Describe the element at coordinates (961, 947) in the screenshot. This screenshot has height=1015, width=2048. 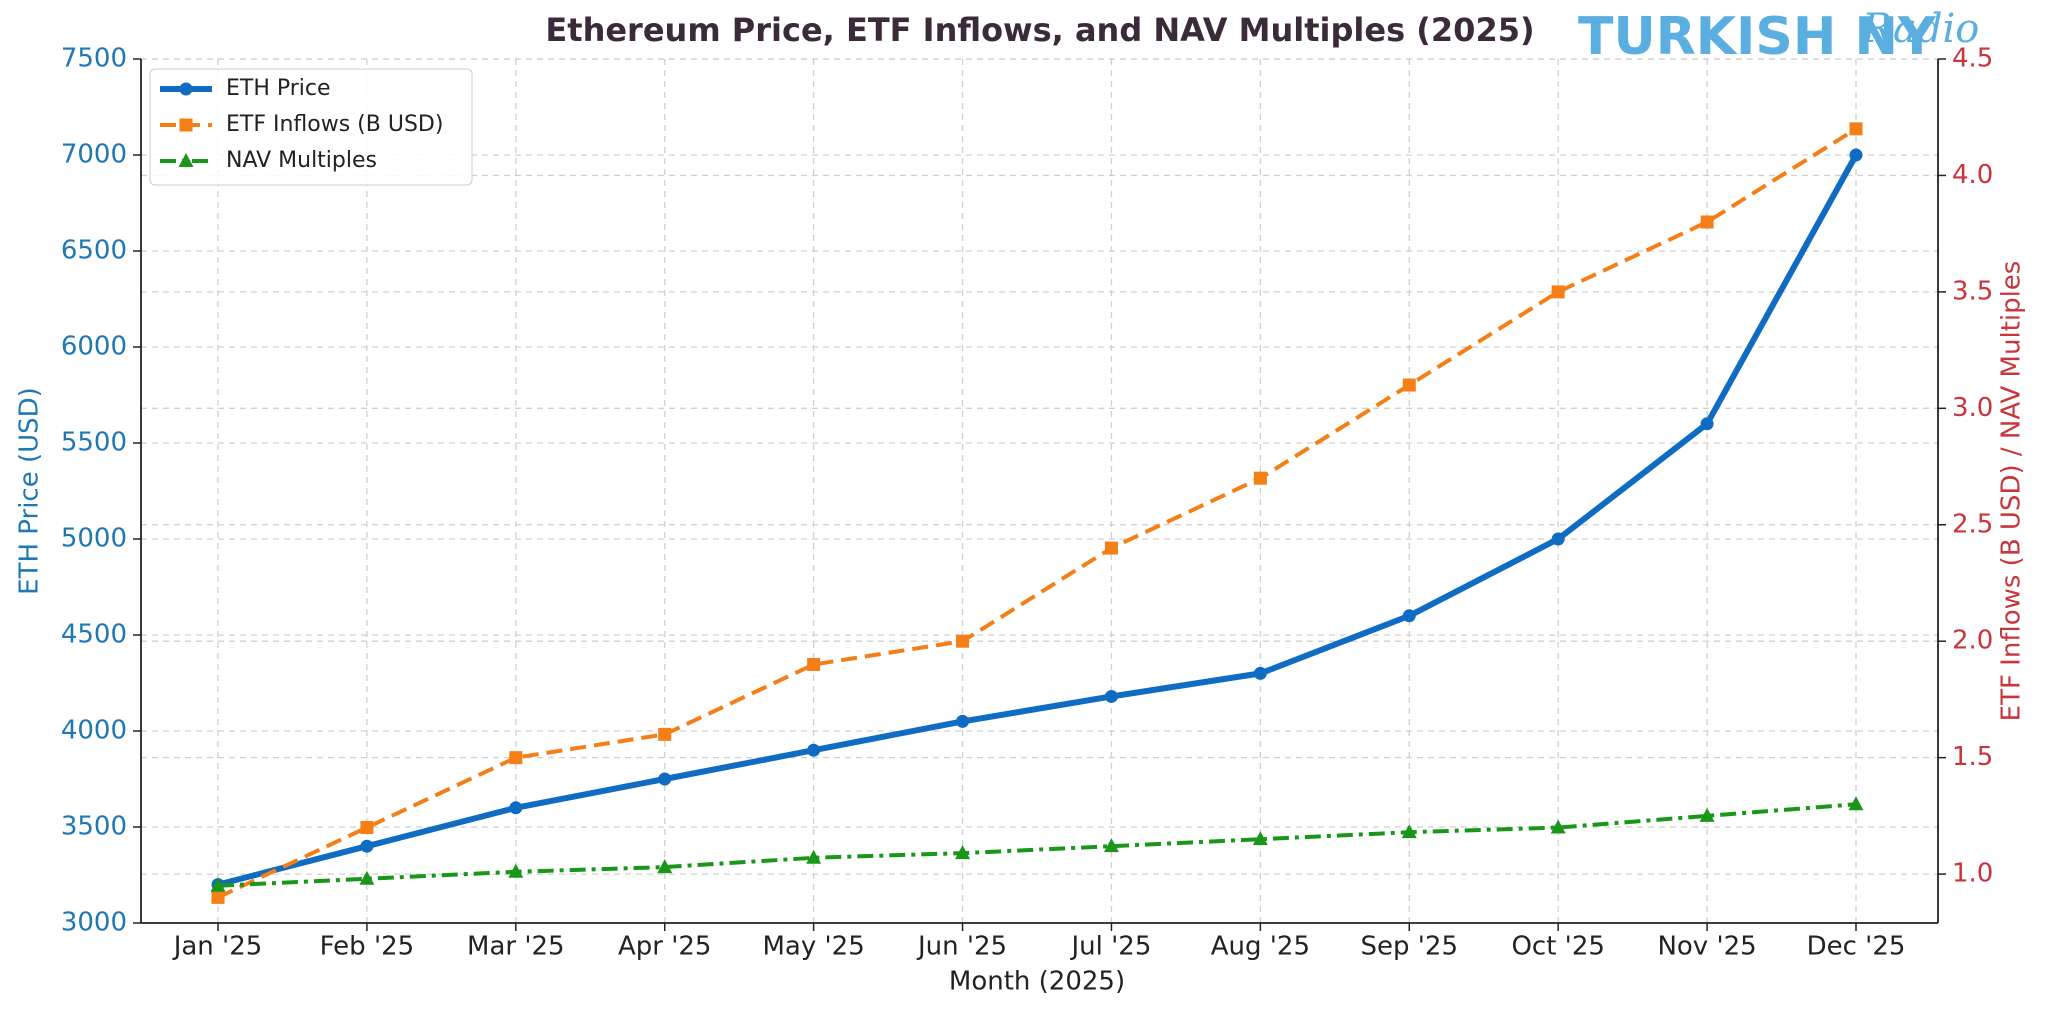
I see `x-tick-label: Jun '25` at that location.